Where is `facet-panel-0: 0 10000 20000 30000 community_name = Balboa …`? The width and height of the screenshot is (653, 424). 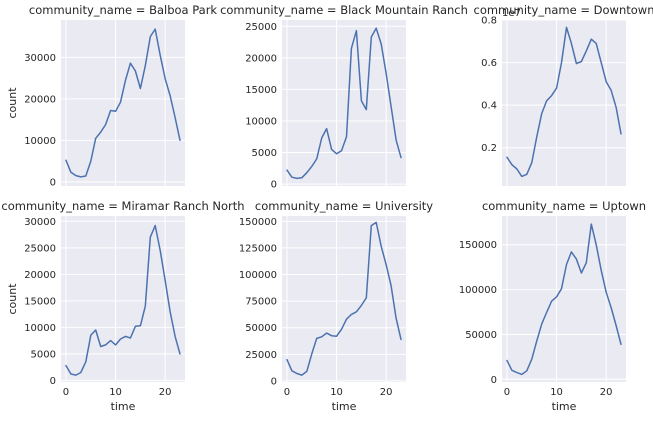 facet-panel-0: 0 10000 20000 30000 community_name = Balboa … is located at coordinates (111, 95).